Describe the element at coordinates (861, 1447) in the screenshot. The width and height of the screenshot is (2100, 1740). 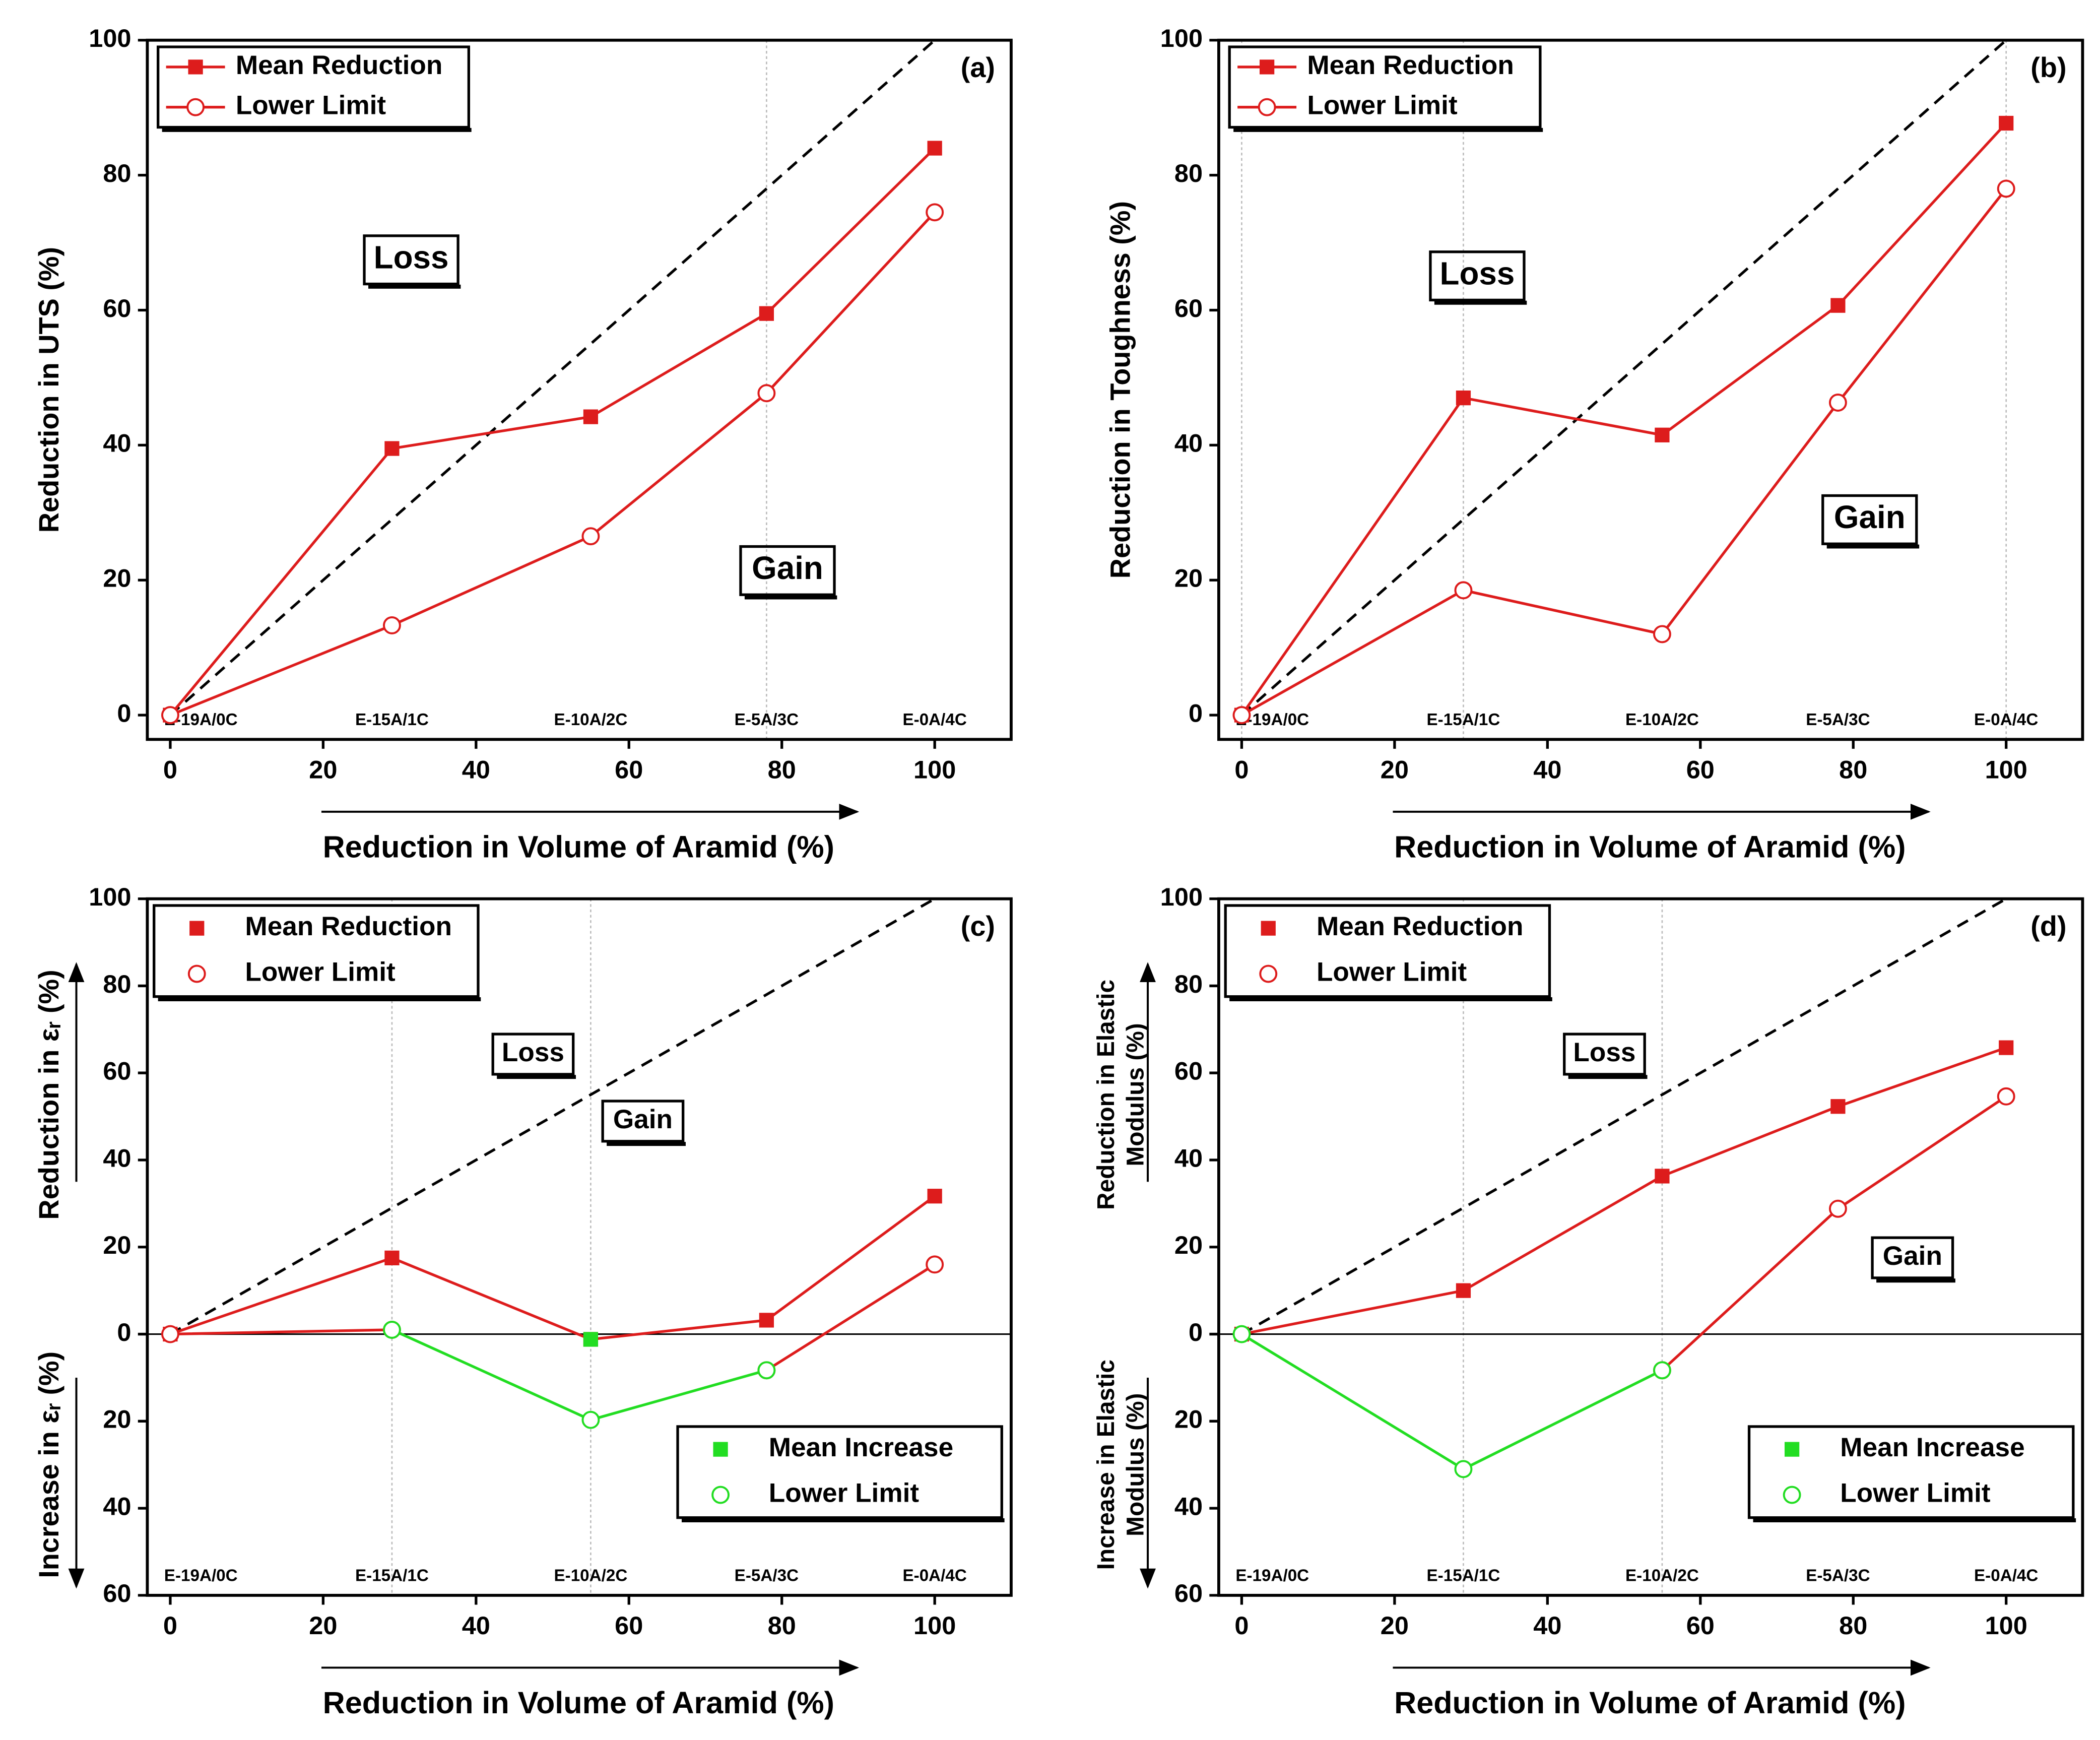
I see `legend-label: Mean Increase` at that location.